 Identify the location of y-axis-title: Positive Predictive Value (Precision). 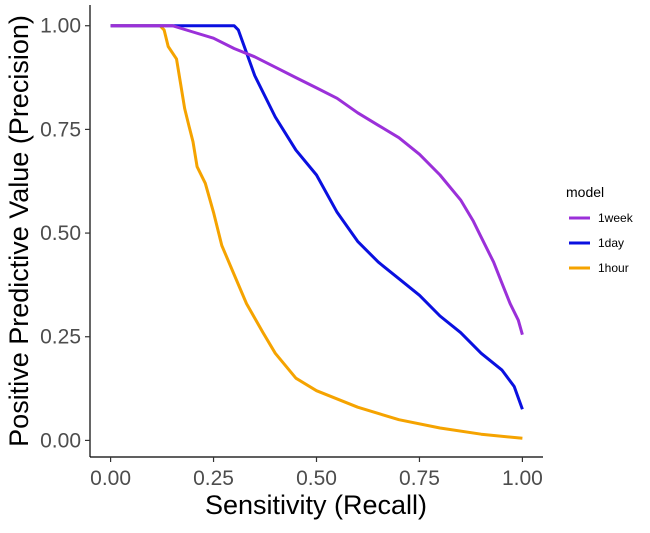
(19, 231).